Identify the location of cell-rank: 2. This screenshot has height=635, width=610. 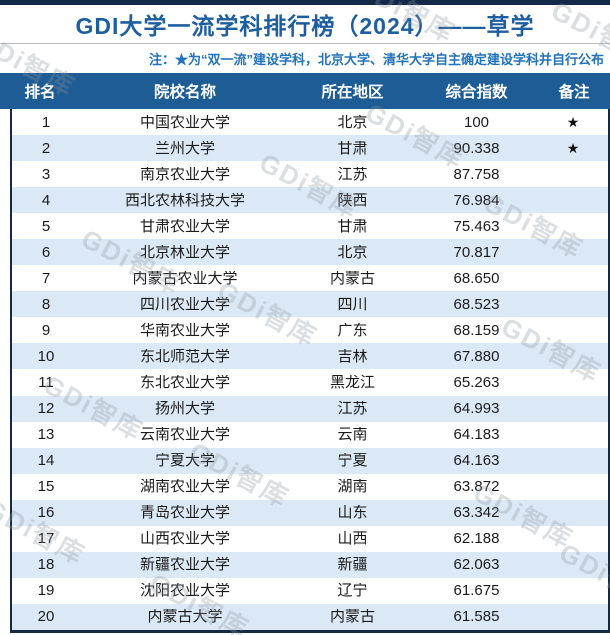
(46, 148).